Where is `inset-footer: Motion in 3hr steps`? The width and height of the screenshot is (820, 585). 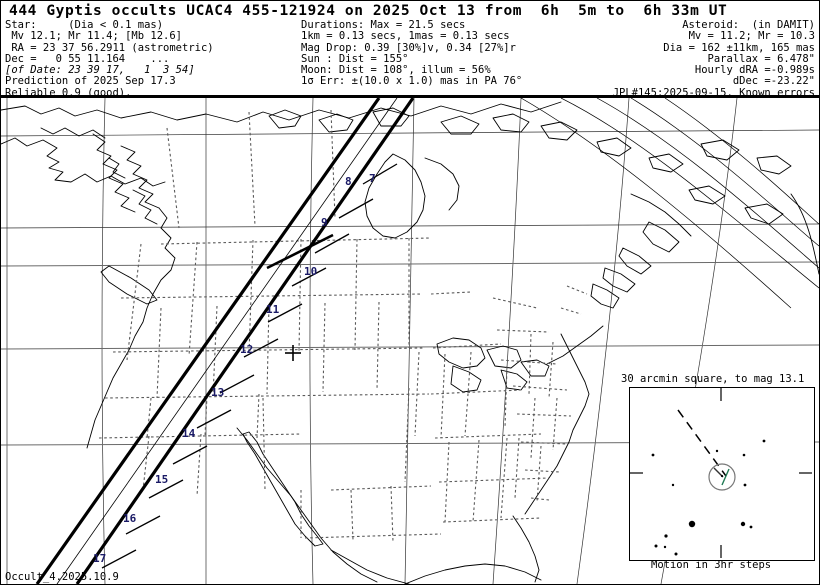 inset-footer: Motion in 3hr steps is located at coordinates (711, 565).